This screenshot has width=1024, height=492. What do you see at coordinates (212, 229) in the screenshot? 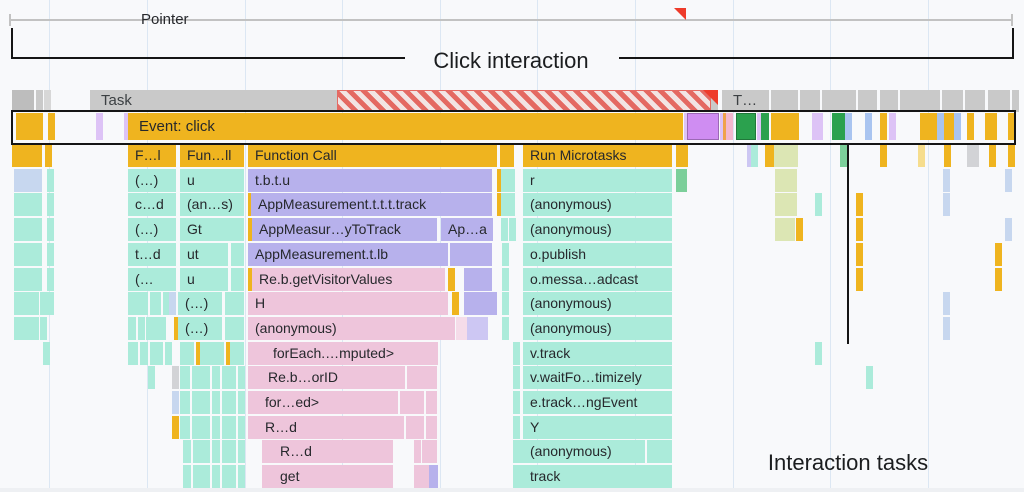
I see `flame-entry-gt: Gt` at bounding box center [212, 229].